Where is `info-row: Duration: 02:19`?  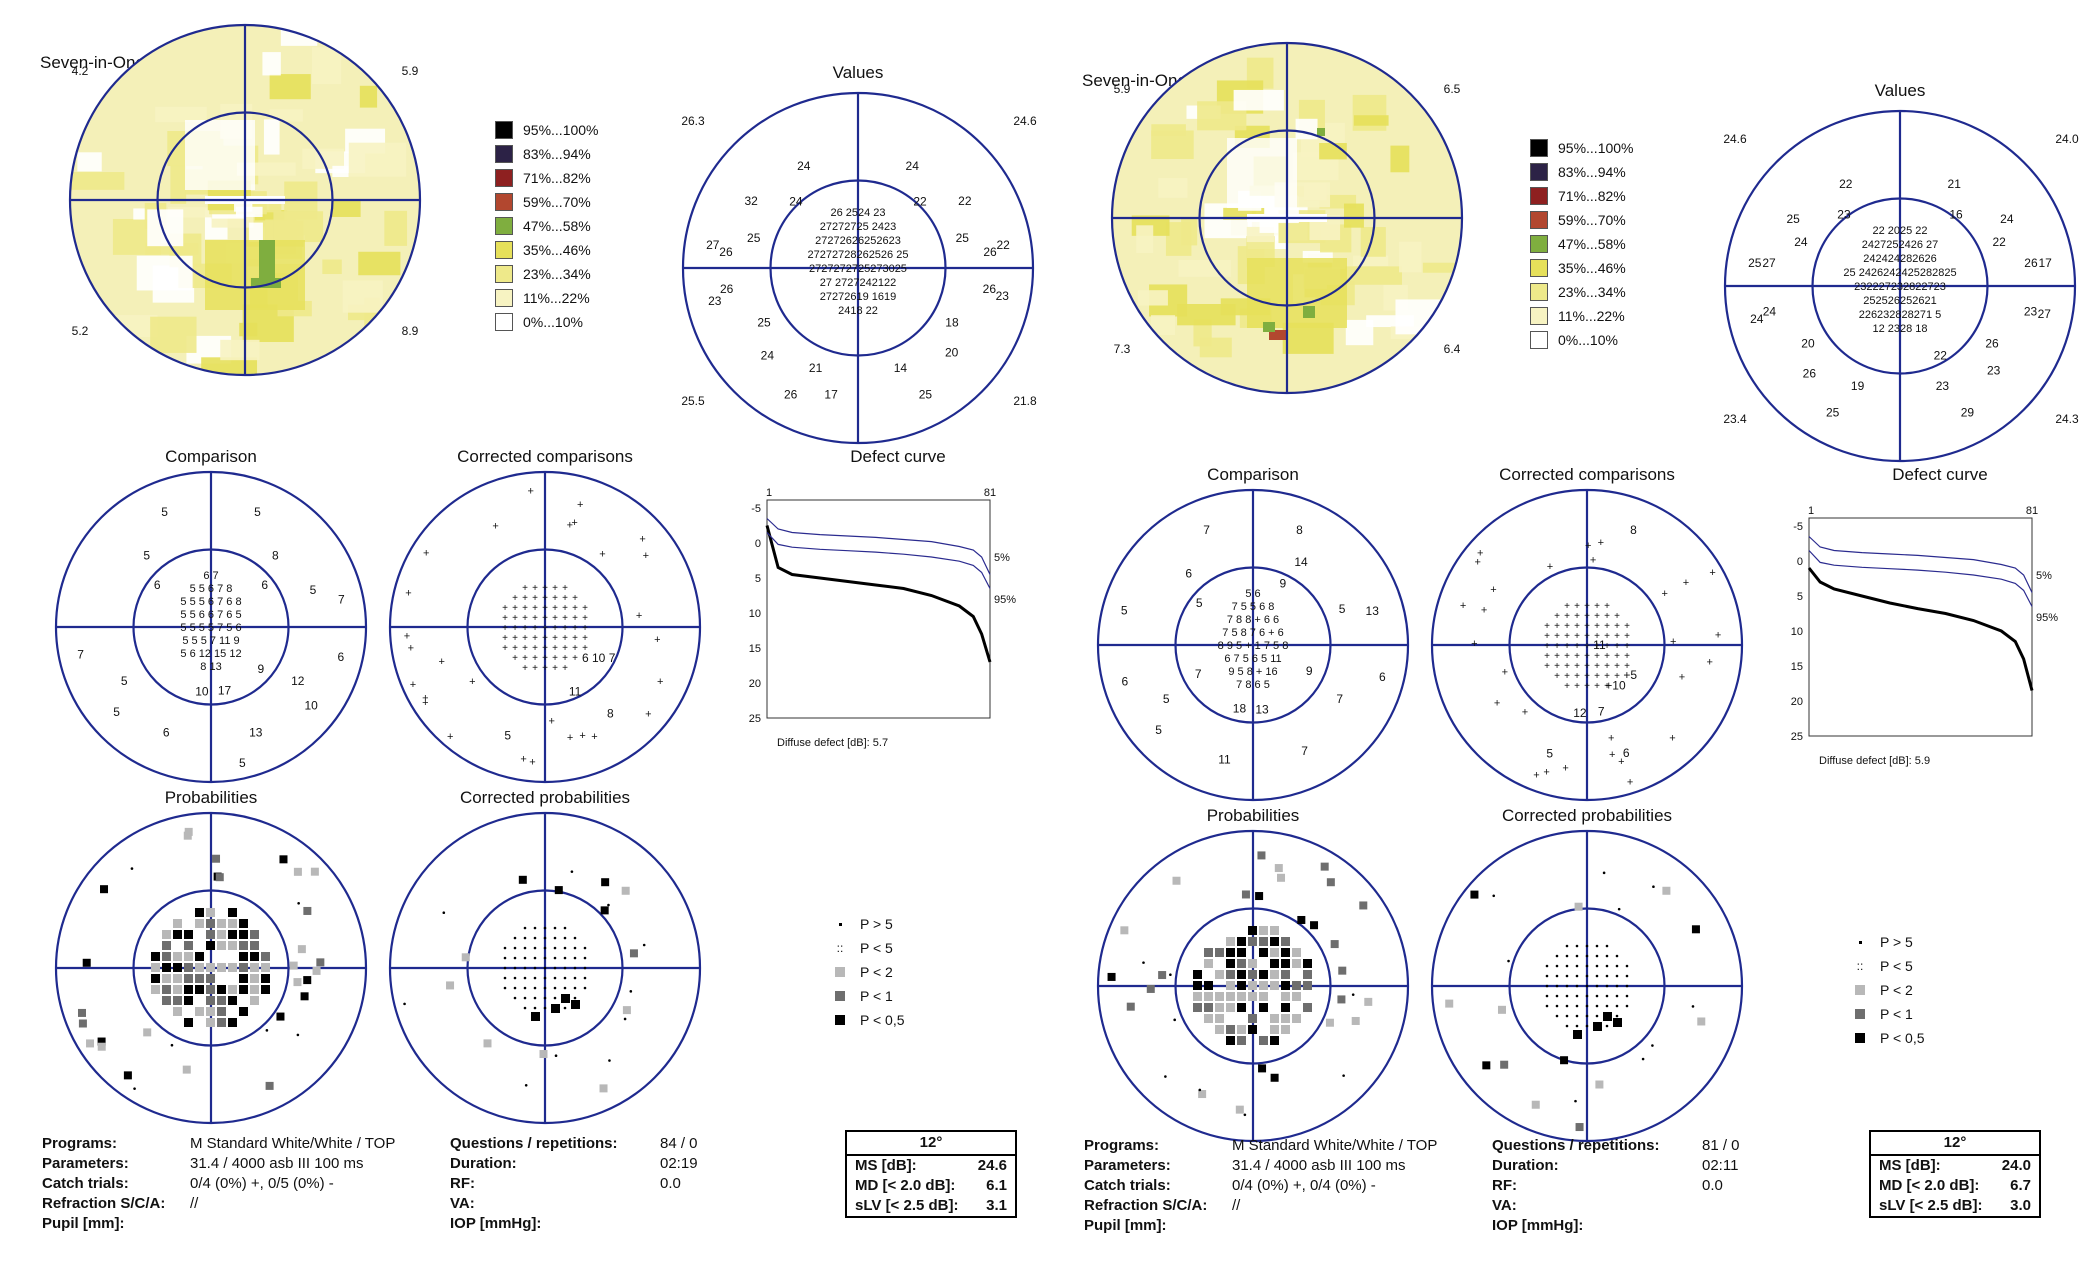 info-row: Duration: 02:19 is located at coordinates (574, 1164).